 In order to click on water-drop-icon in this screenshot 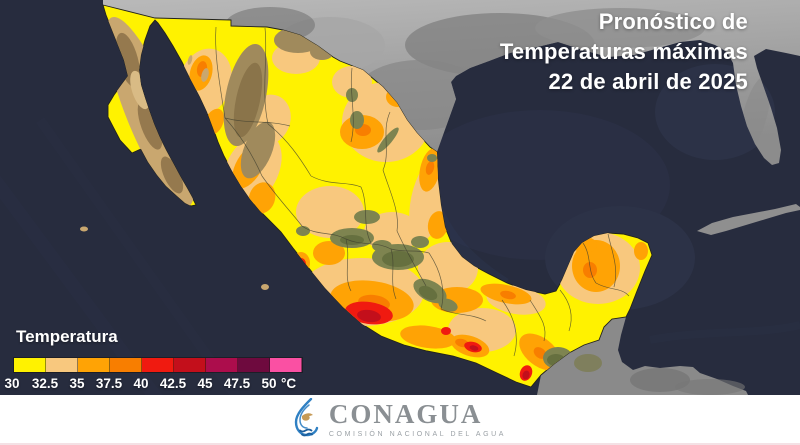, I will do `click(306, 417)`.